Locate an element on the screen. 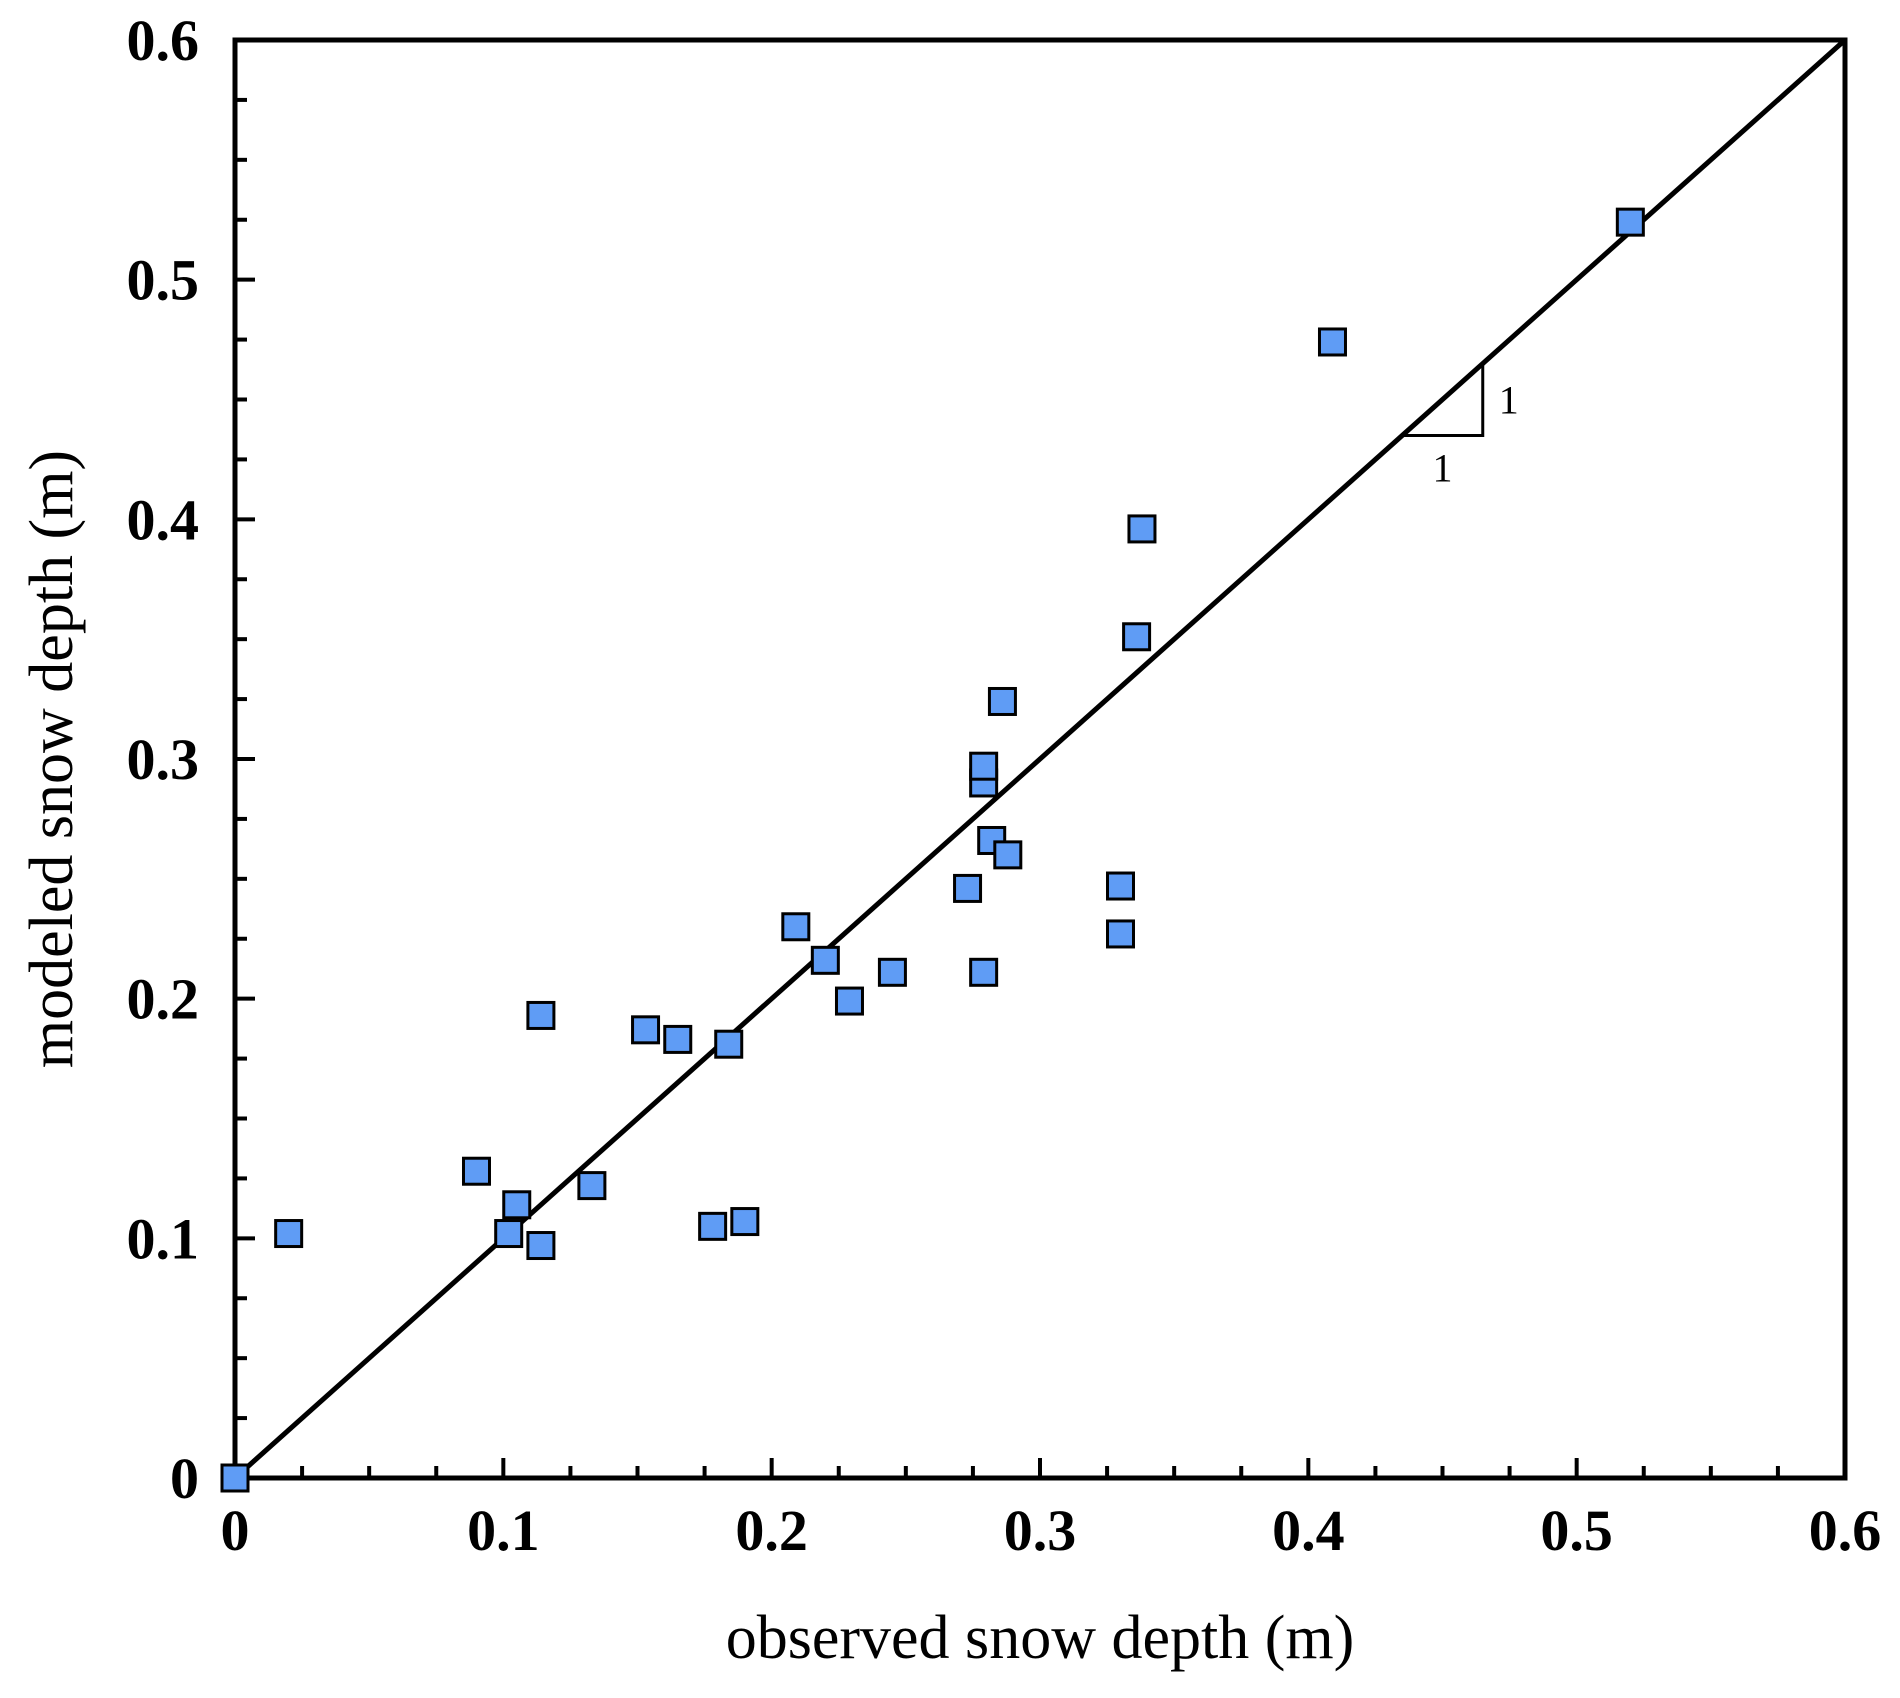  slope-rise-label: 1 is located at coordinates (1509, 400).